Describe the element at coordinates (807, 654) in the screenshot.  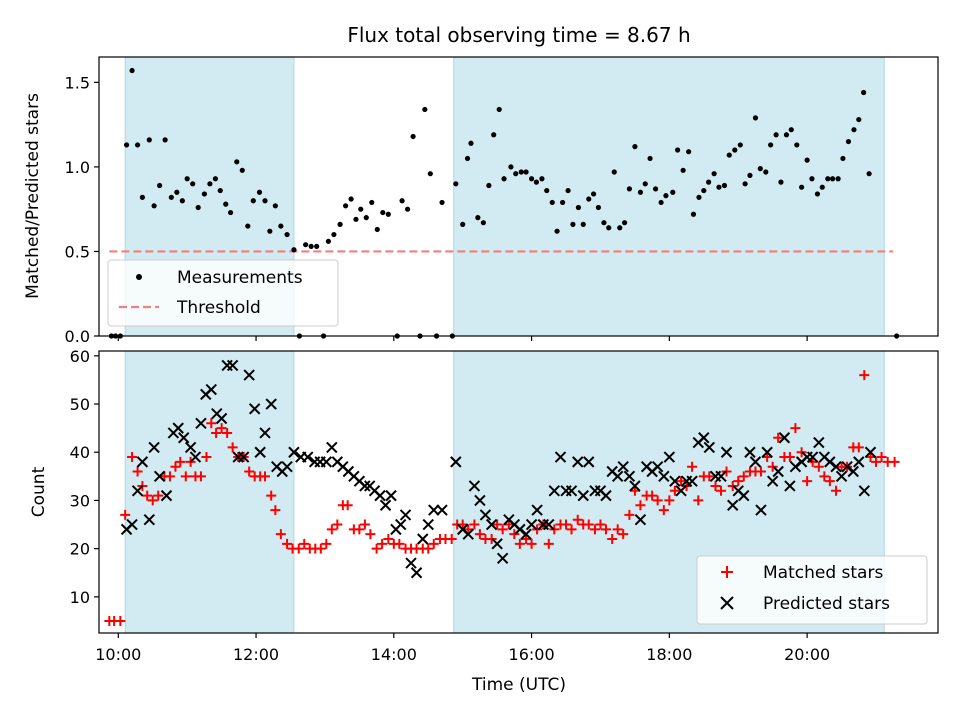
I see `bottom-xtick-label: 20:00` at that location.